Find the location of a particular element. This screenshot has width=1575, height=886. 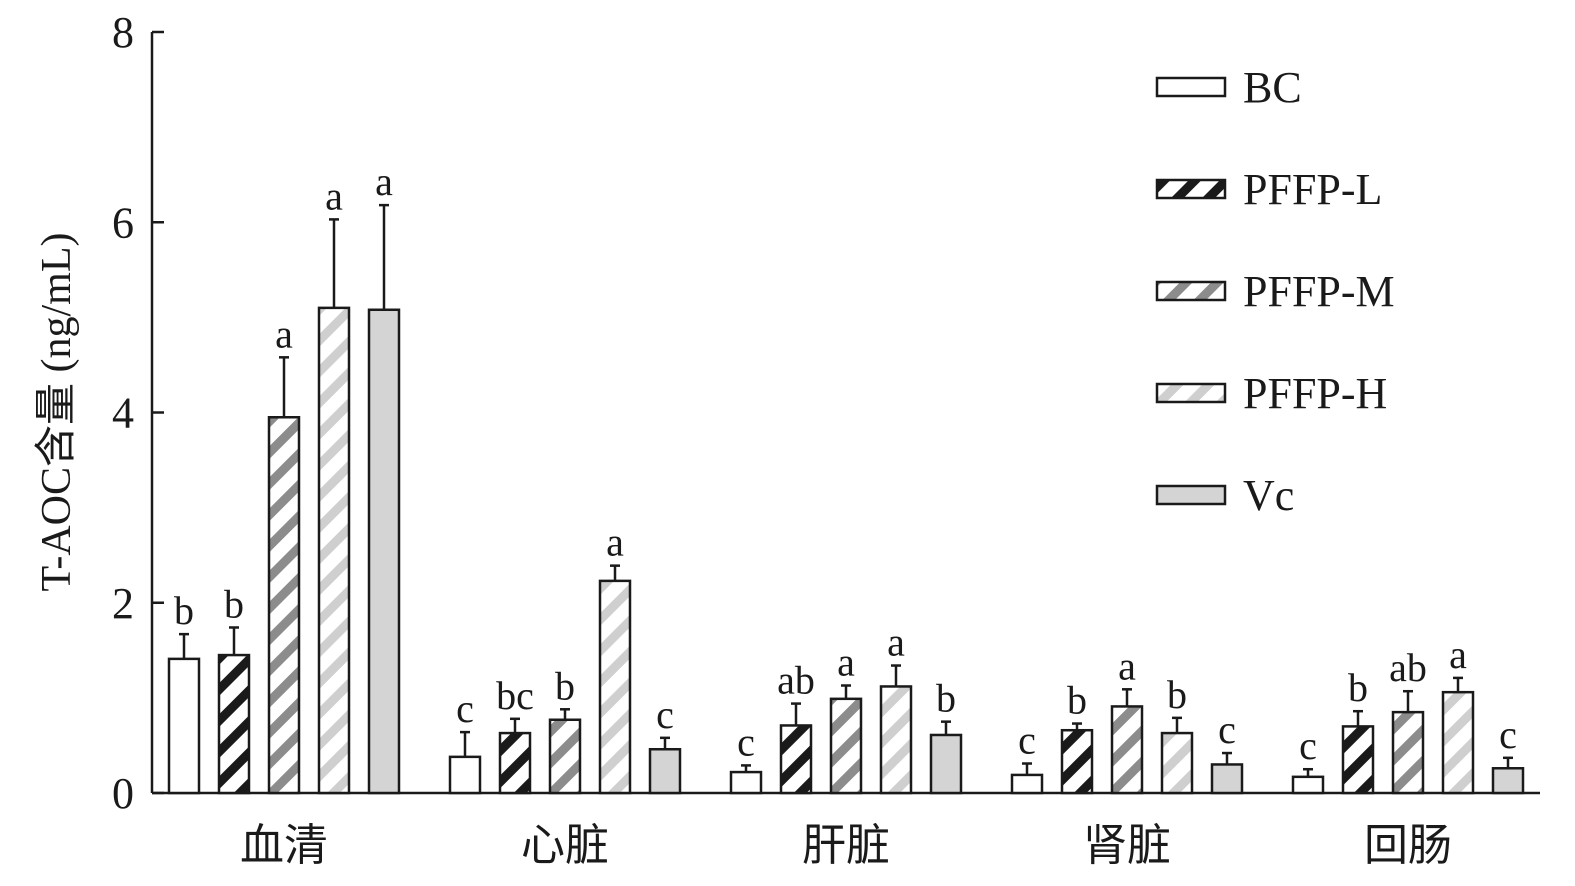

legend-label: Vc is located at coordinates (1268, 495).